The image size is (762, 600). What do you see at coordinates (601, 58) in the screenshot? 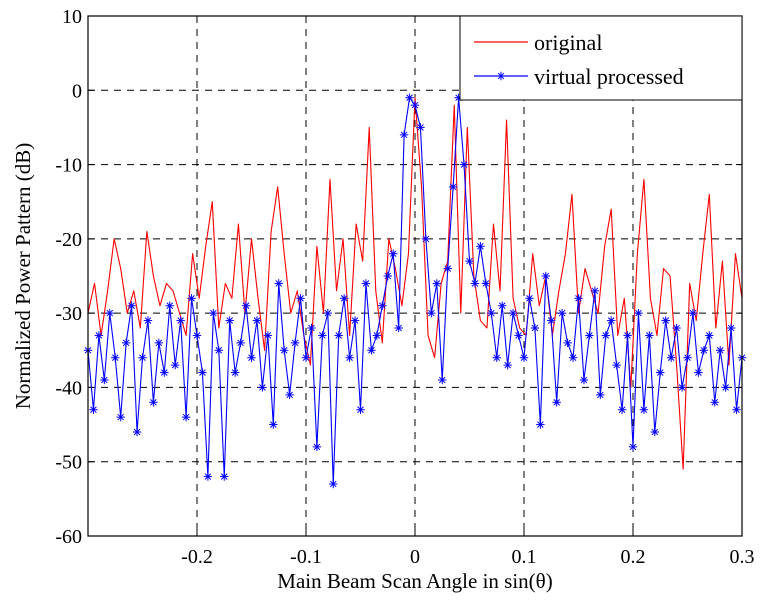
I see `legend-box` at bounding box center [601, 58].